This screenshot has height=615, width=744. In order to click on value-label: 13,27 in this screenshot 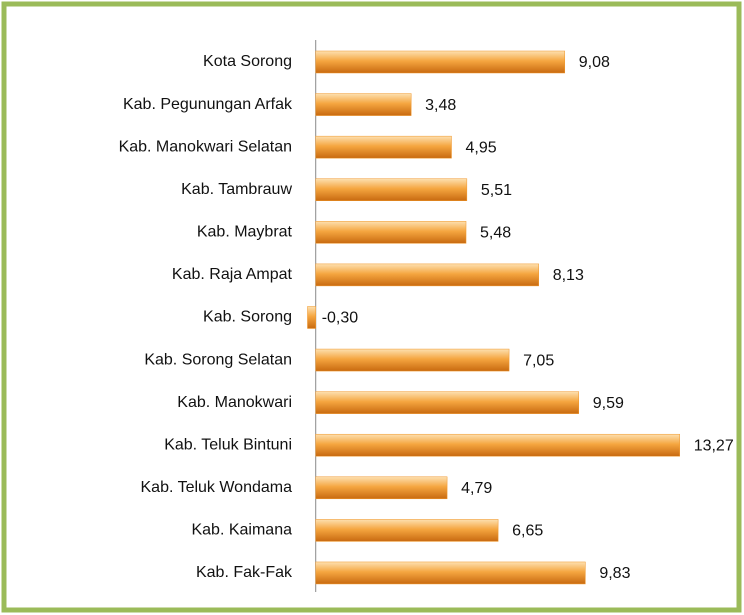, I will do `click(714, 445)`.